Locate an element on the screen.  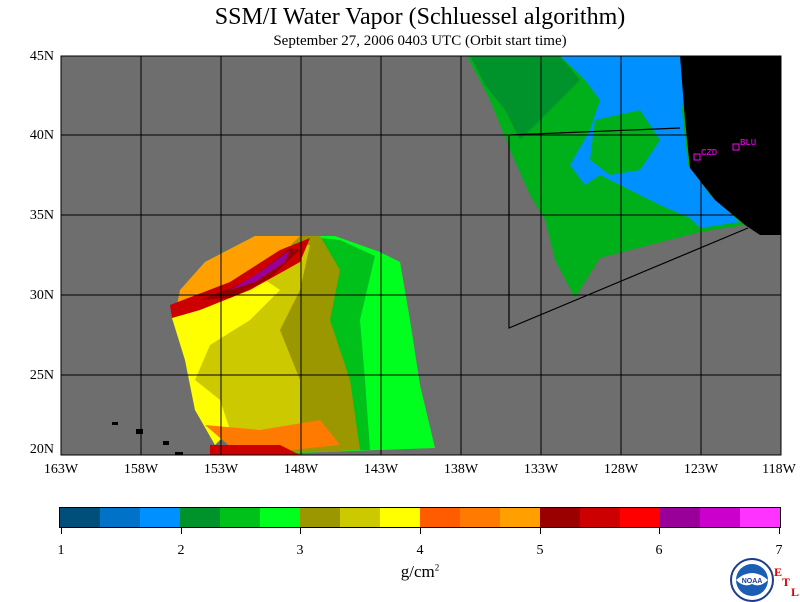
noaa-logo-icon: NOAA is located at coordinates (752, 580).